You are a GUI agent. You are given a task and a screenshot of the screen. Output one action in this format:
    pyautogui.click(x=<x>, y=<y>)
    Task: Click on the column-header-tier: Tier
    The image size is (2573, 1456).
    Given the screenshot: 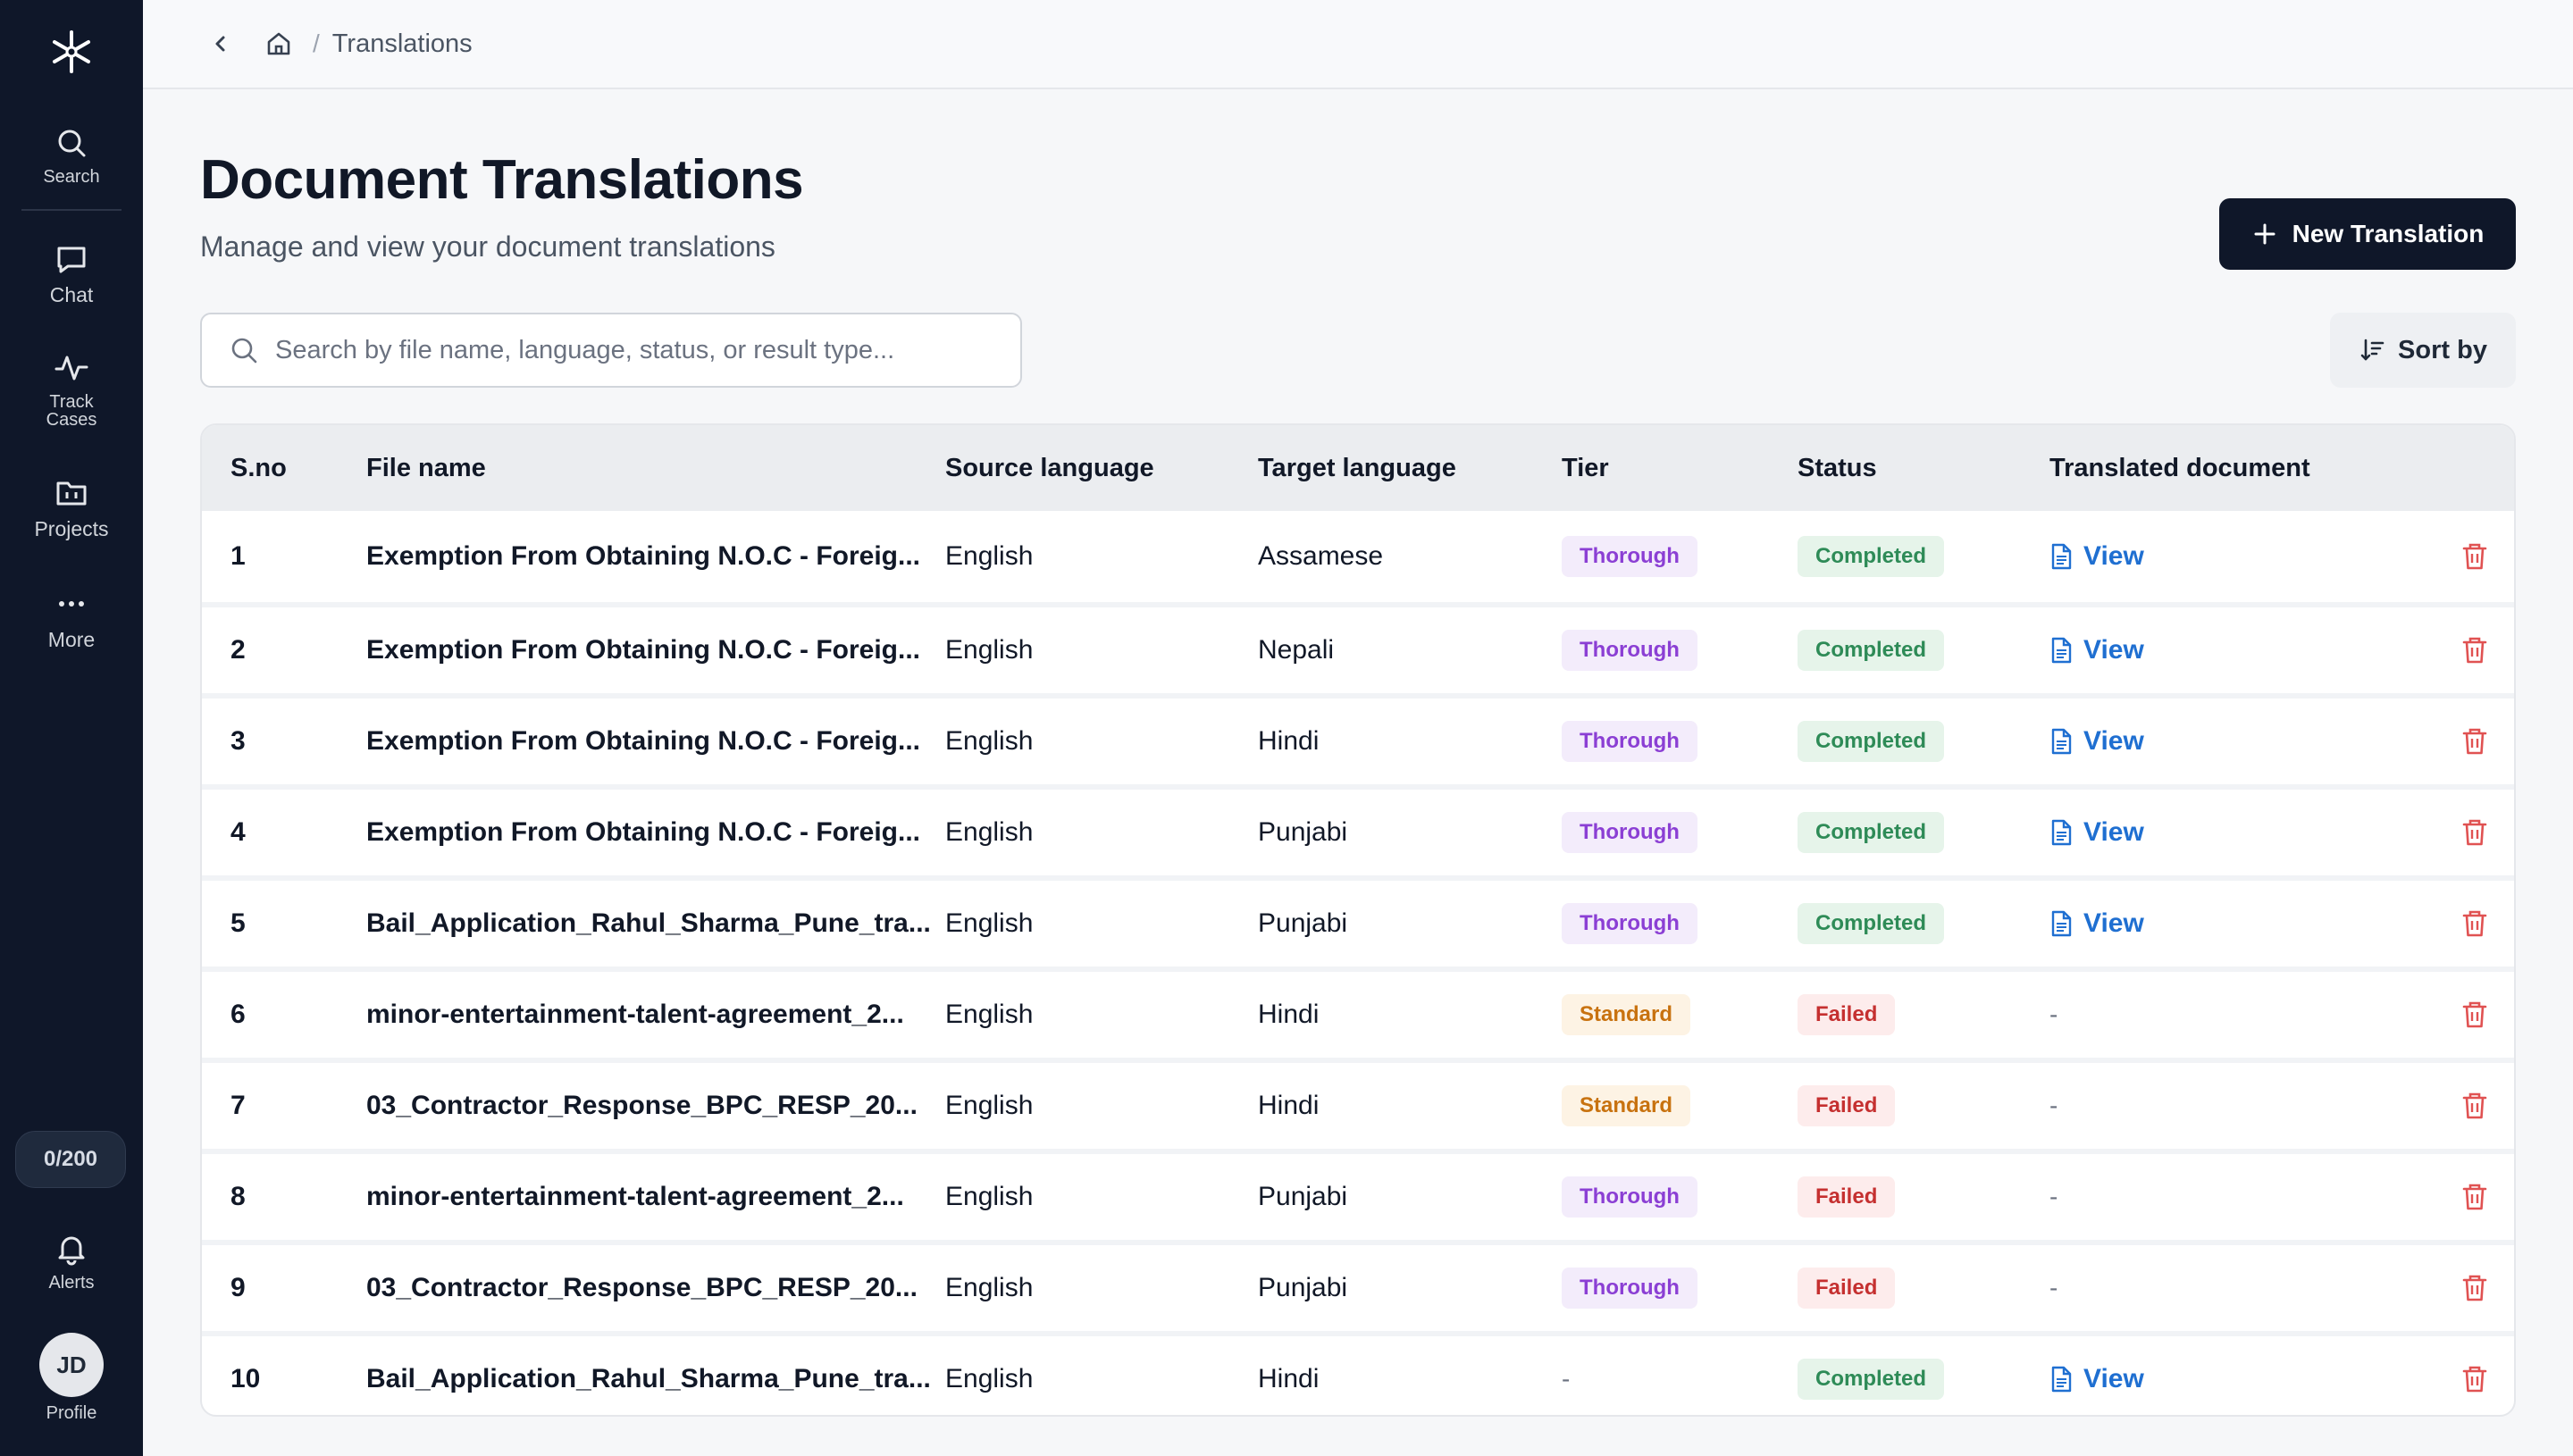 What is the action you would take?
    pyautogui.click(x=1585, y=467)
    